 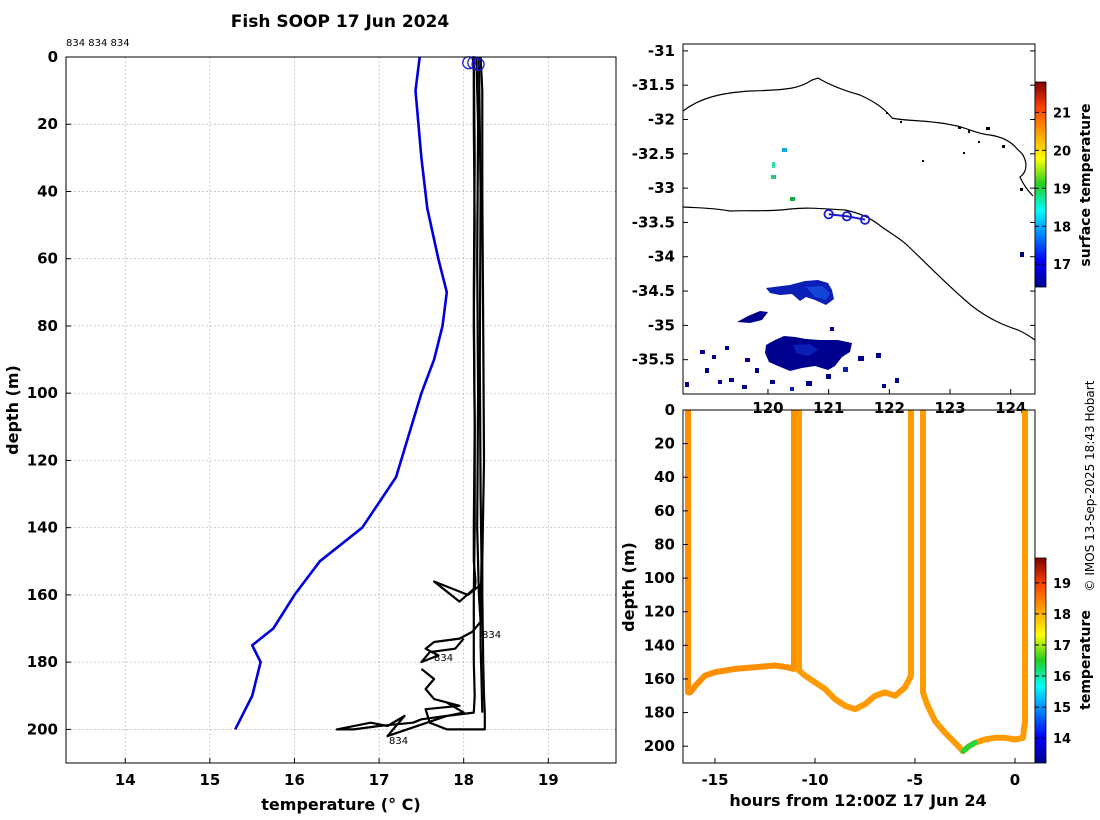 I want to click on section-y-tick-label: 60, so click(x=664, y=511).